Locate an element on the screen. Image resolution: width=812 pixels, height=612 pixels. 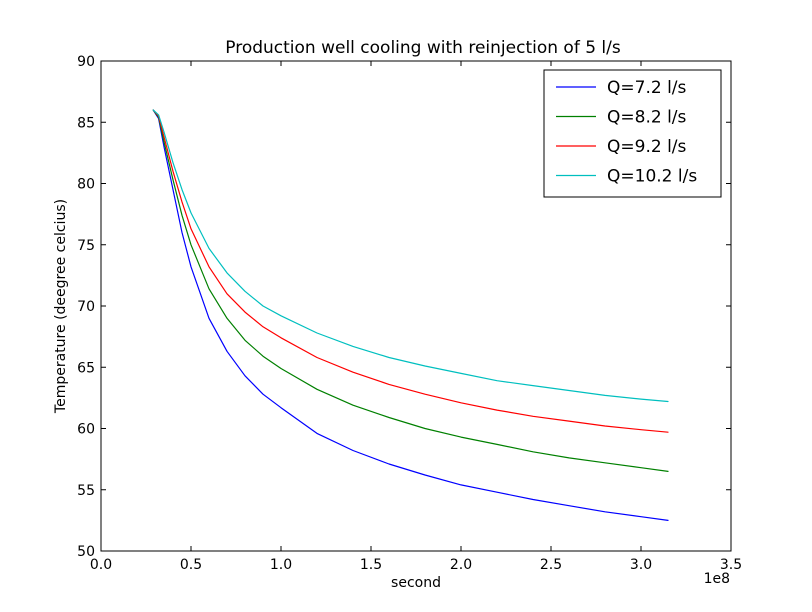
x-tick-label: 0.5 is located at coordinates (191, 565).